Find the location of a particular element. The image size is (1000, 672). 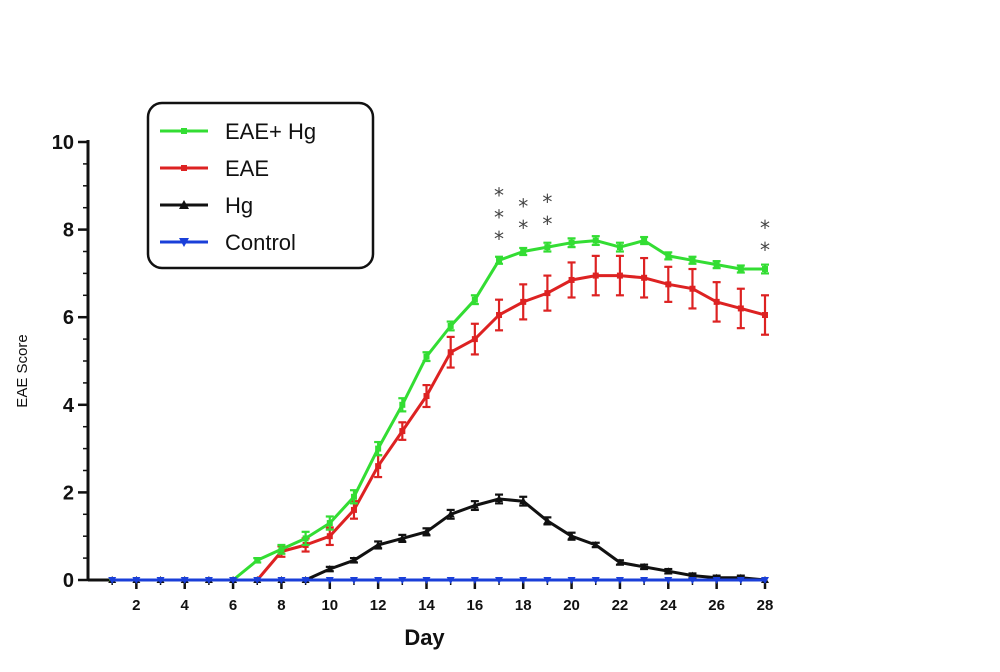

x-tick-label: 10 is located at coordinates (329, 605).